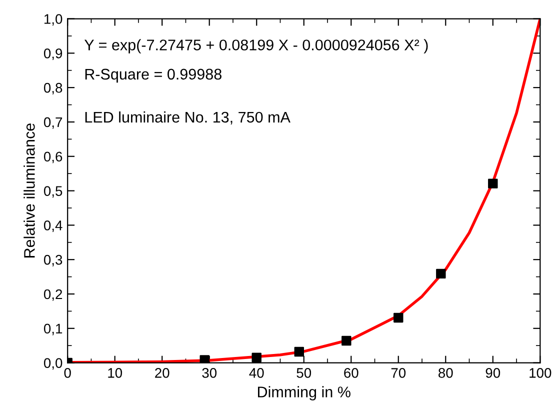 The image size is (554, 417). What do you see at coordinates (493, 373) in the screenshot?
I see `x-tick-label: 90` at bounding box center [493, 373].